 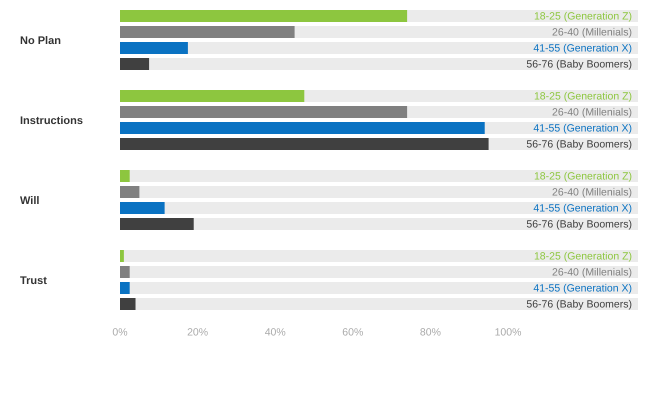 I want to click on x-tick-label: 80%, so click(x=430, y=332).